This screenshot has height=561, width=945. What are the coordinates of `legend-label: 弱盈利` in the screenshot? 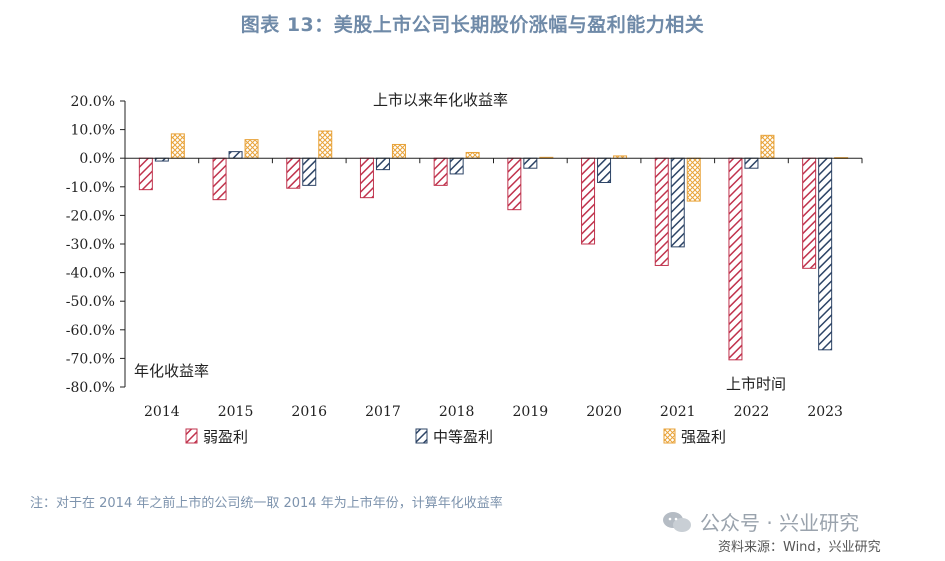 It's located at (225, 437).